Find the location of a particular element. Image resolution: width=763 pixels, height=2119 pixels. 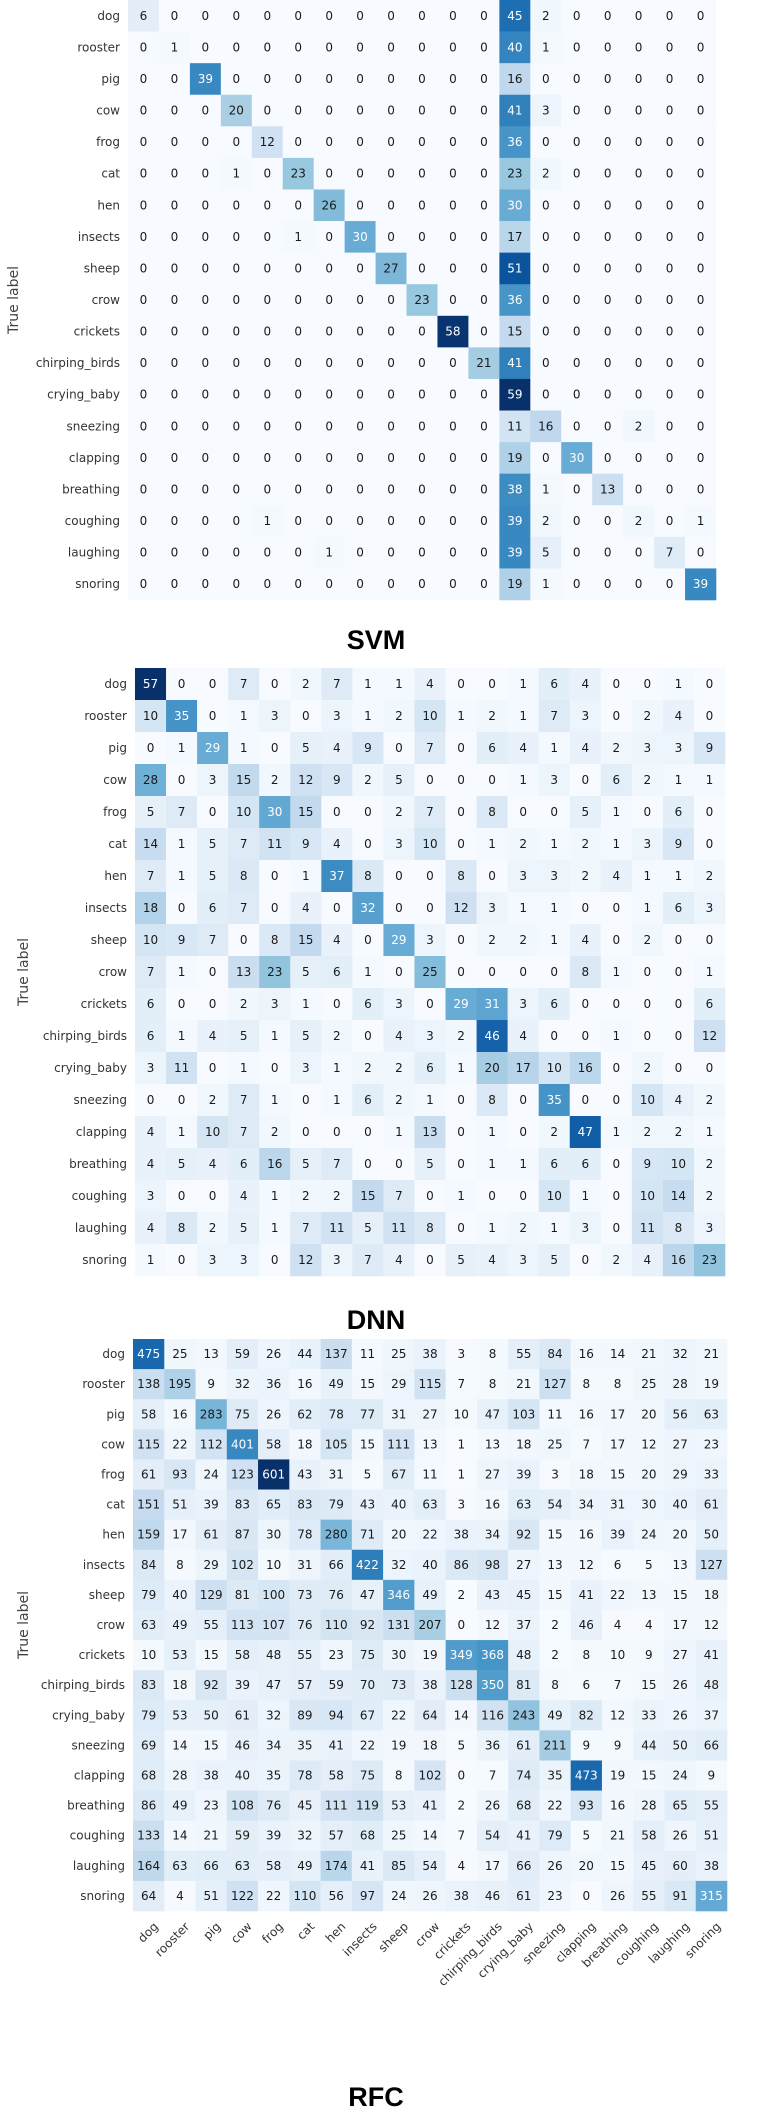

cell-value: 7 is located at coordinates (244, 1100).